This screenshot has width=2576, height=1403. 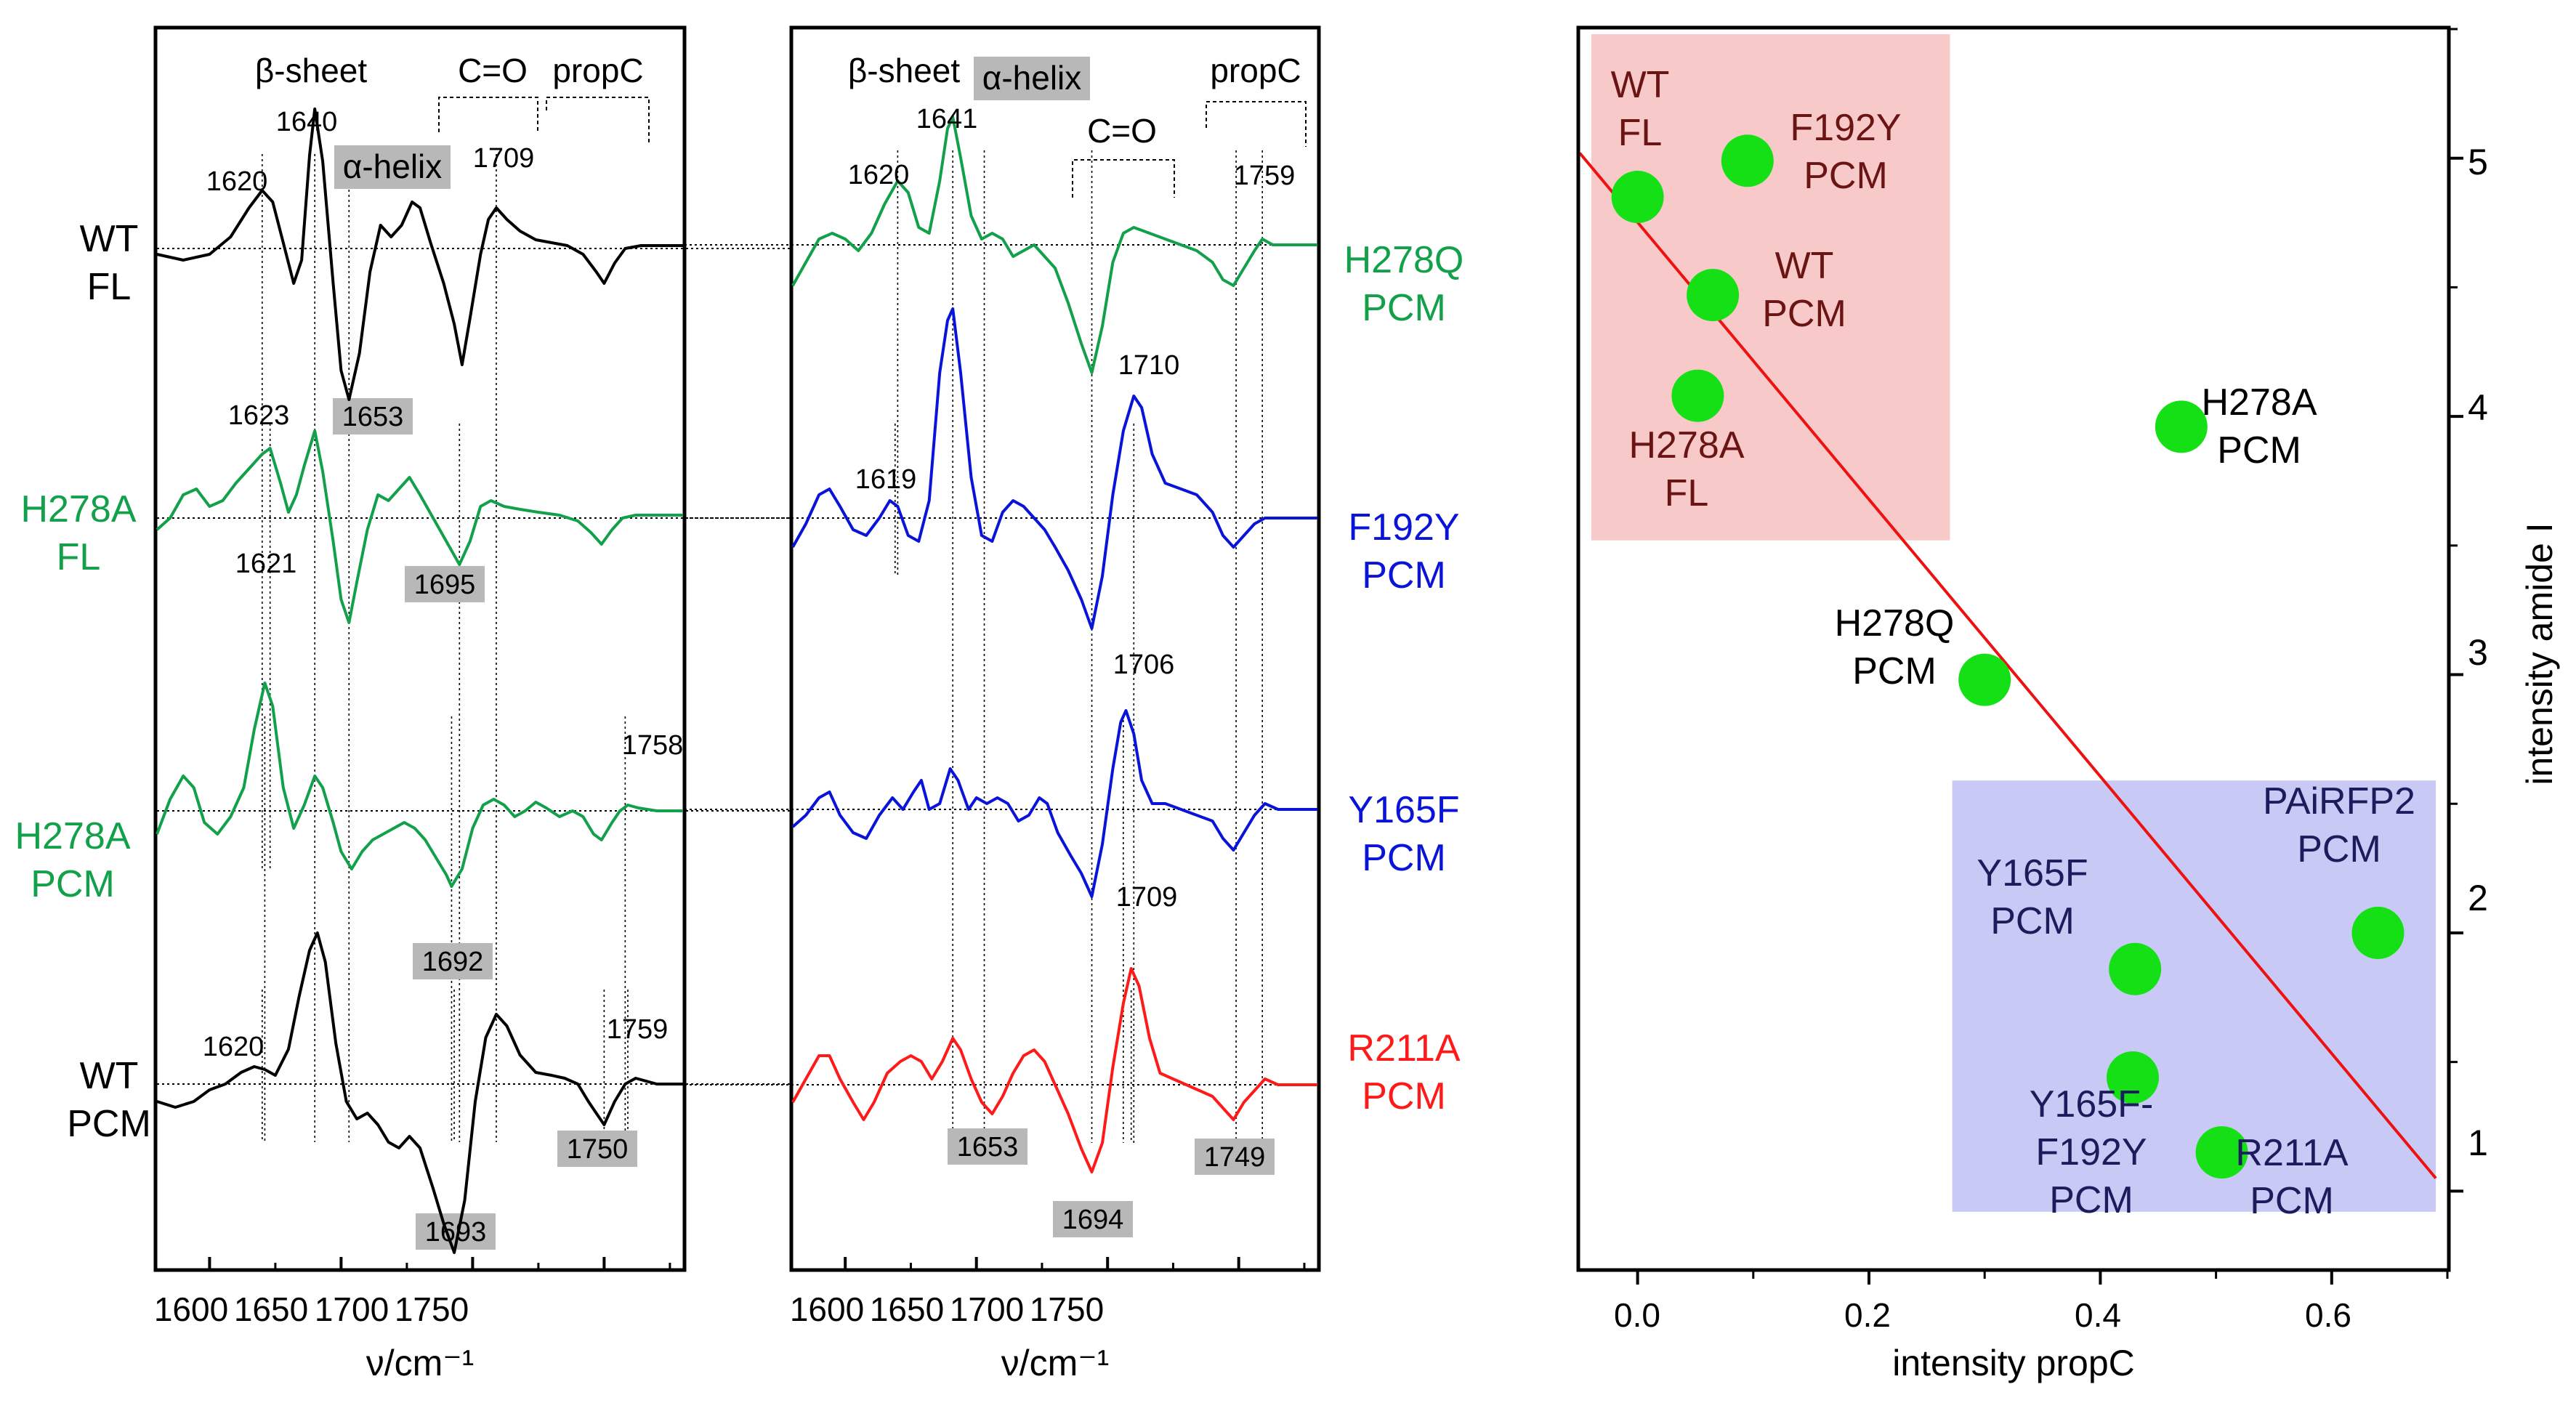 I want to click on series-label-wt-fl-l1: WT, so click(x=110, y=239).